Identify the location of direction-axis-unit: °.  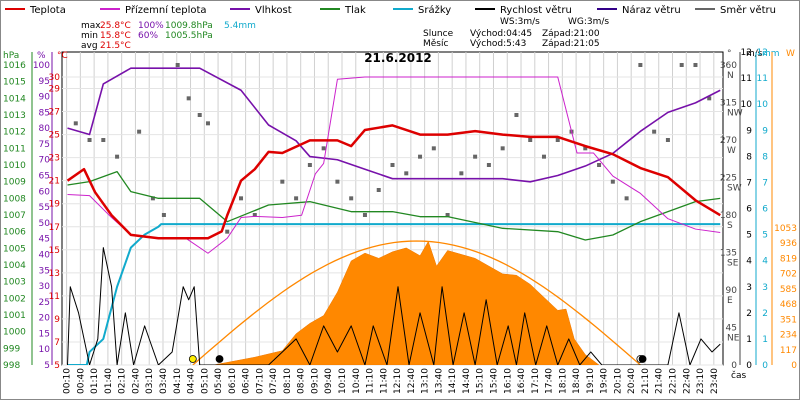
(729, 54).